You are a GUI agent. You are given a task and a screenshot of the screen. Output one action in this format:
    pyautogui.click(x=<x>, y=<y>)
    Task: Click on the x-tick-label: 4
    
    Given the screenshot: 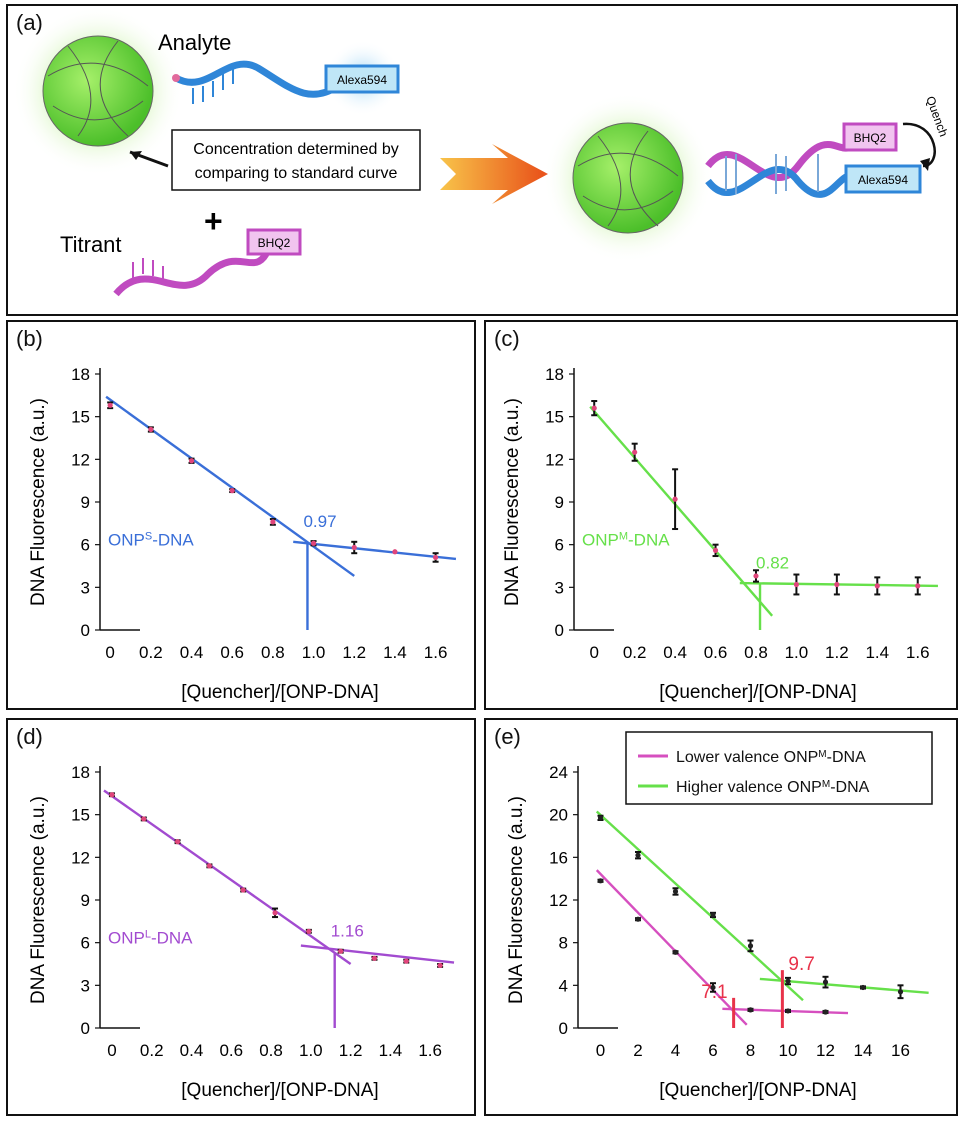 What is the action you would take?
    pyautogui.click(x=675, y=1050)
    